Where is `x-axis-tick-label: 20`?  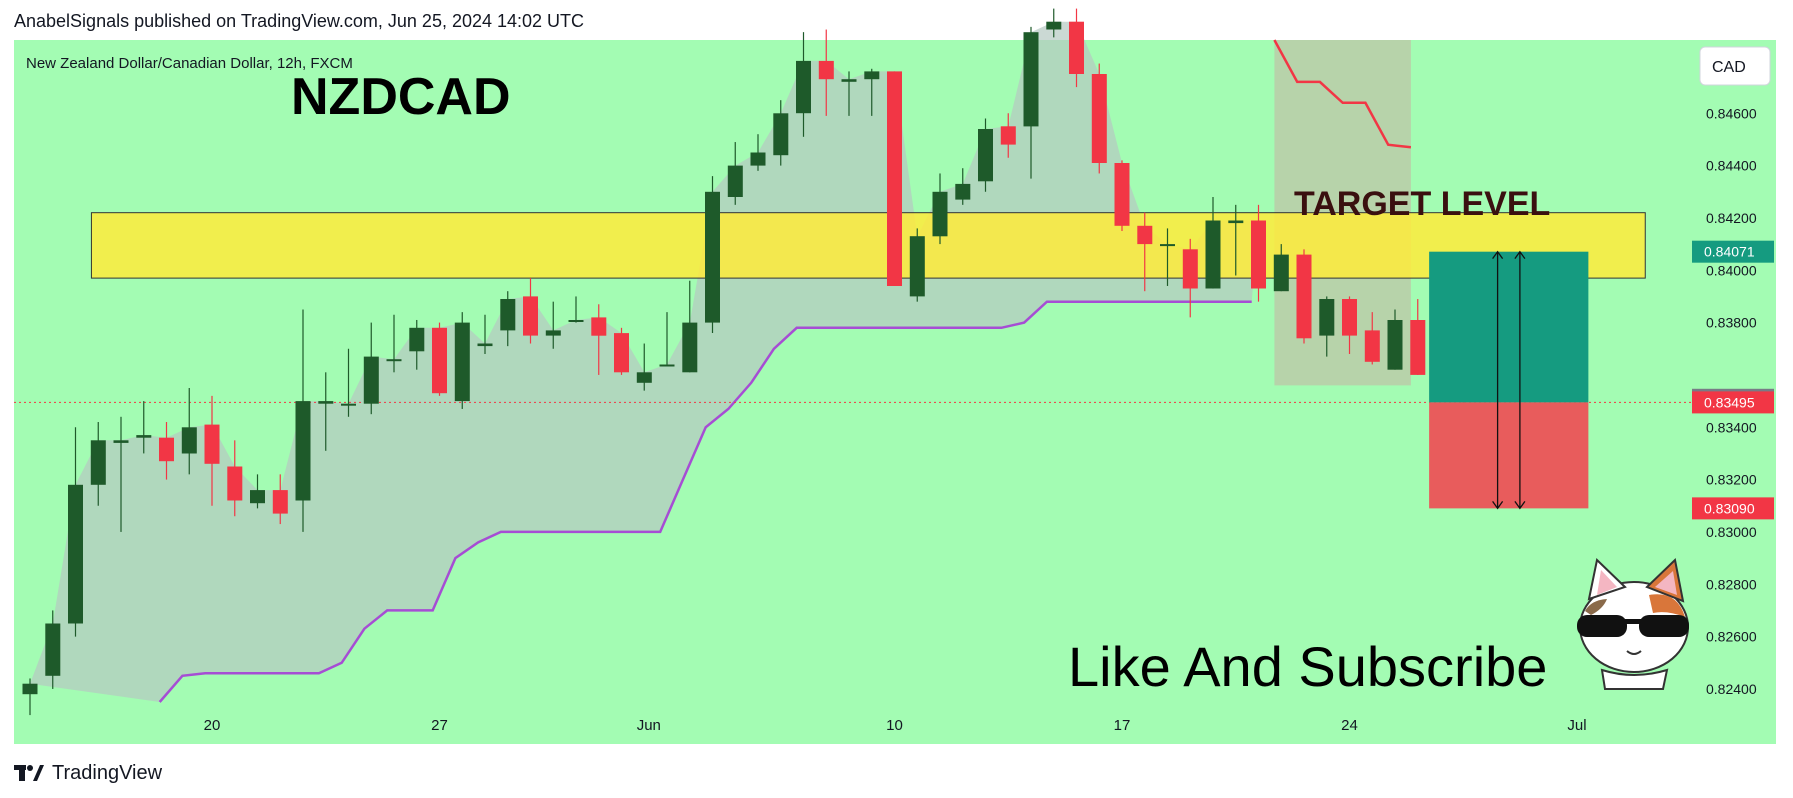 x-axis-tick-label: 20 is located at coordinates (212, 725).